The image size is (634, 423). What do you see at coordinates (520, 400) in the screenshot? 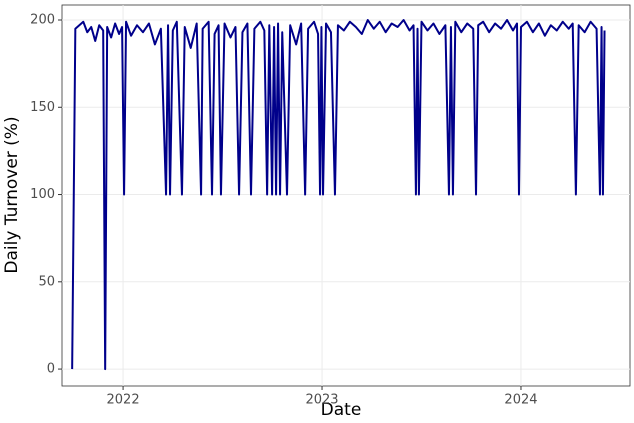
I see `x-tick-label: 2024` at bounding box center [520, 400].